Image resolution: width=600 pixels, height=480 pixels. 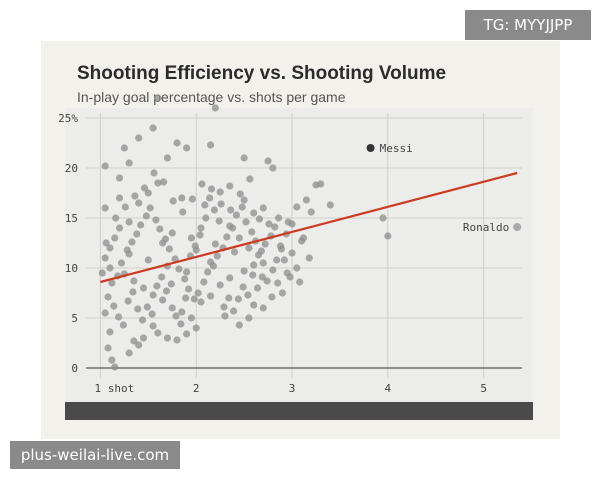 What do you see at coordinates (486, 227) in the screenshot?
I see `highlight-label-ronaldo: Ronaldo` at bounding box center [486, 227].